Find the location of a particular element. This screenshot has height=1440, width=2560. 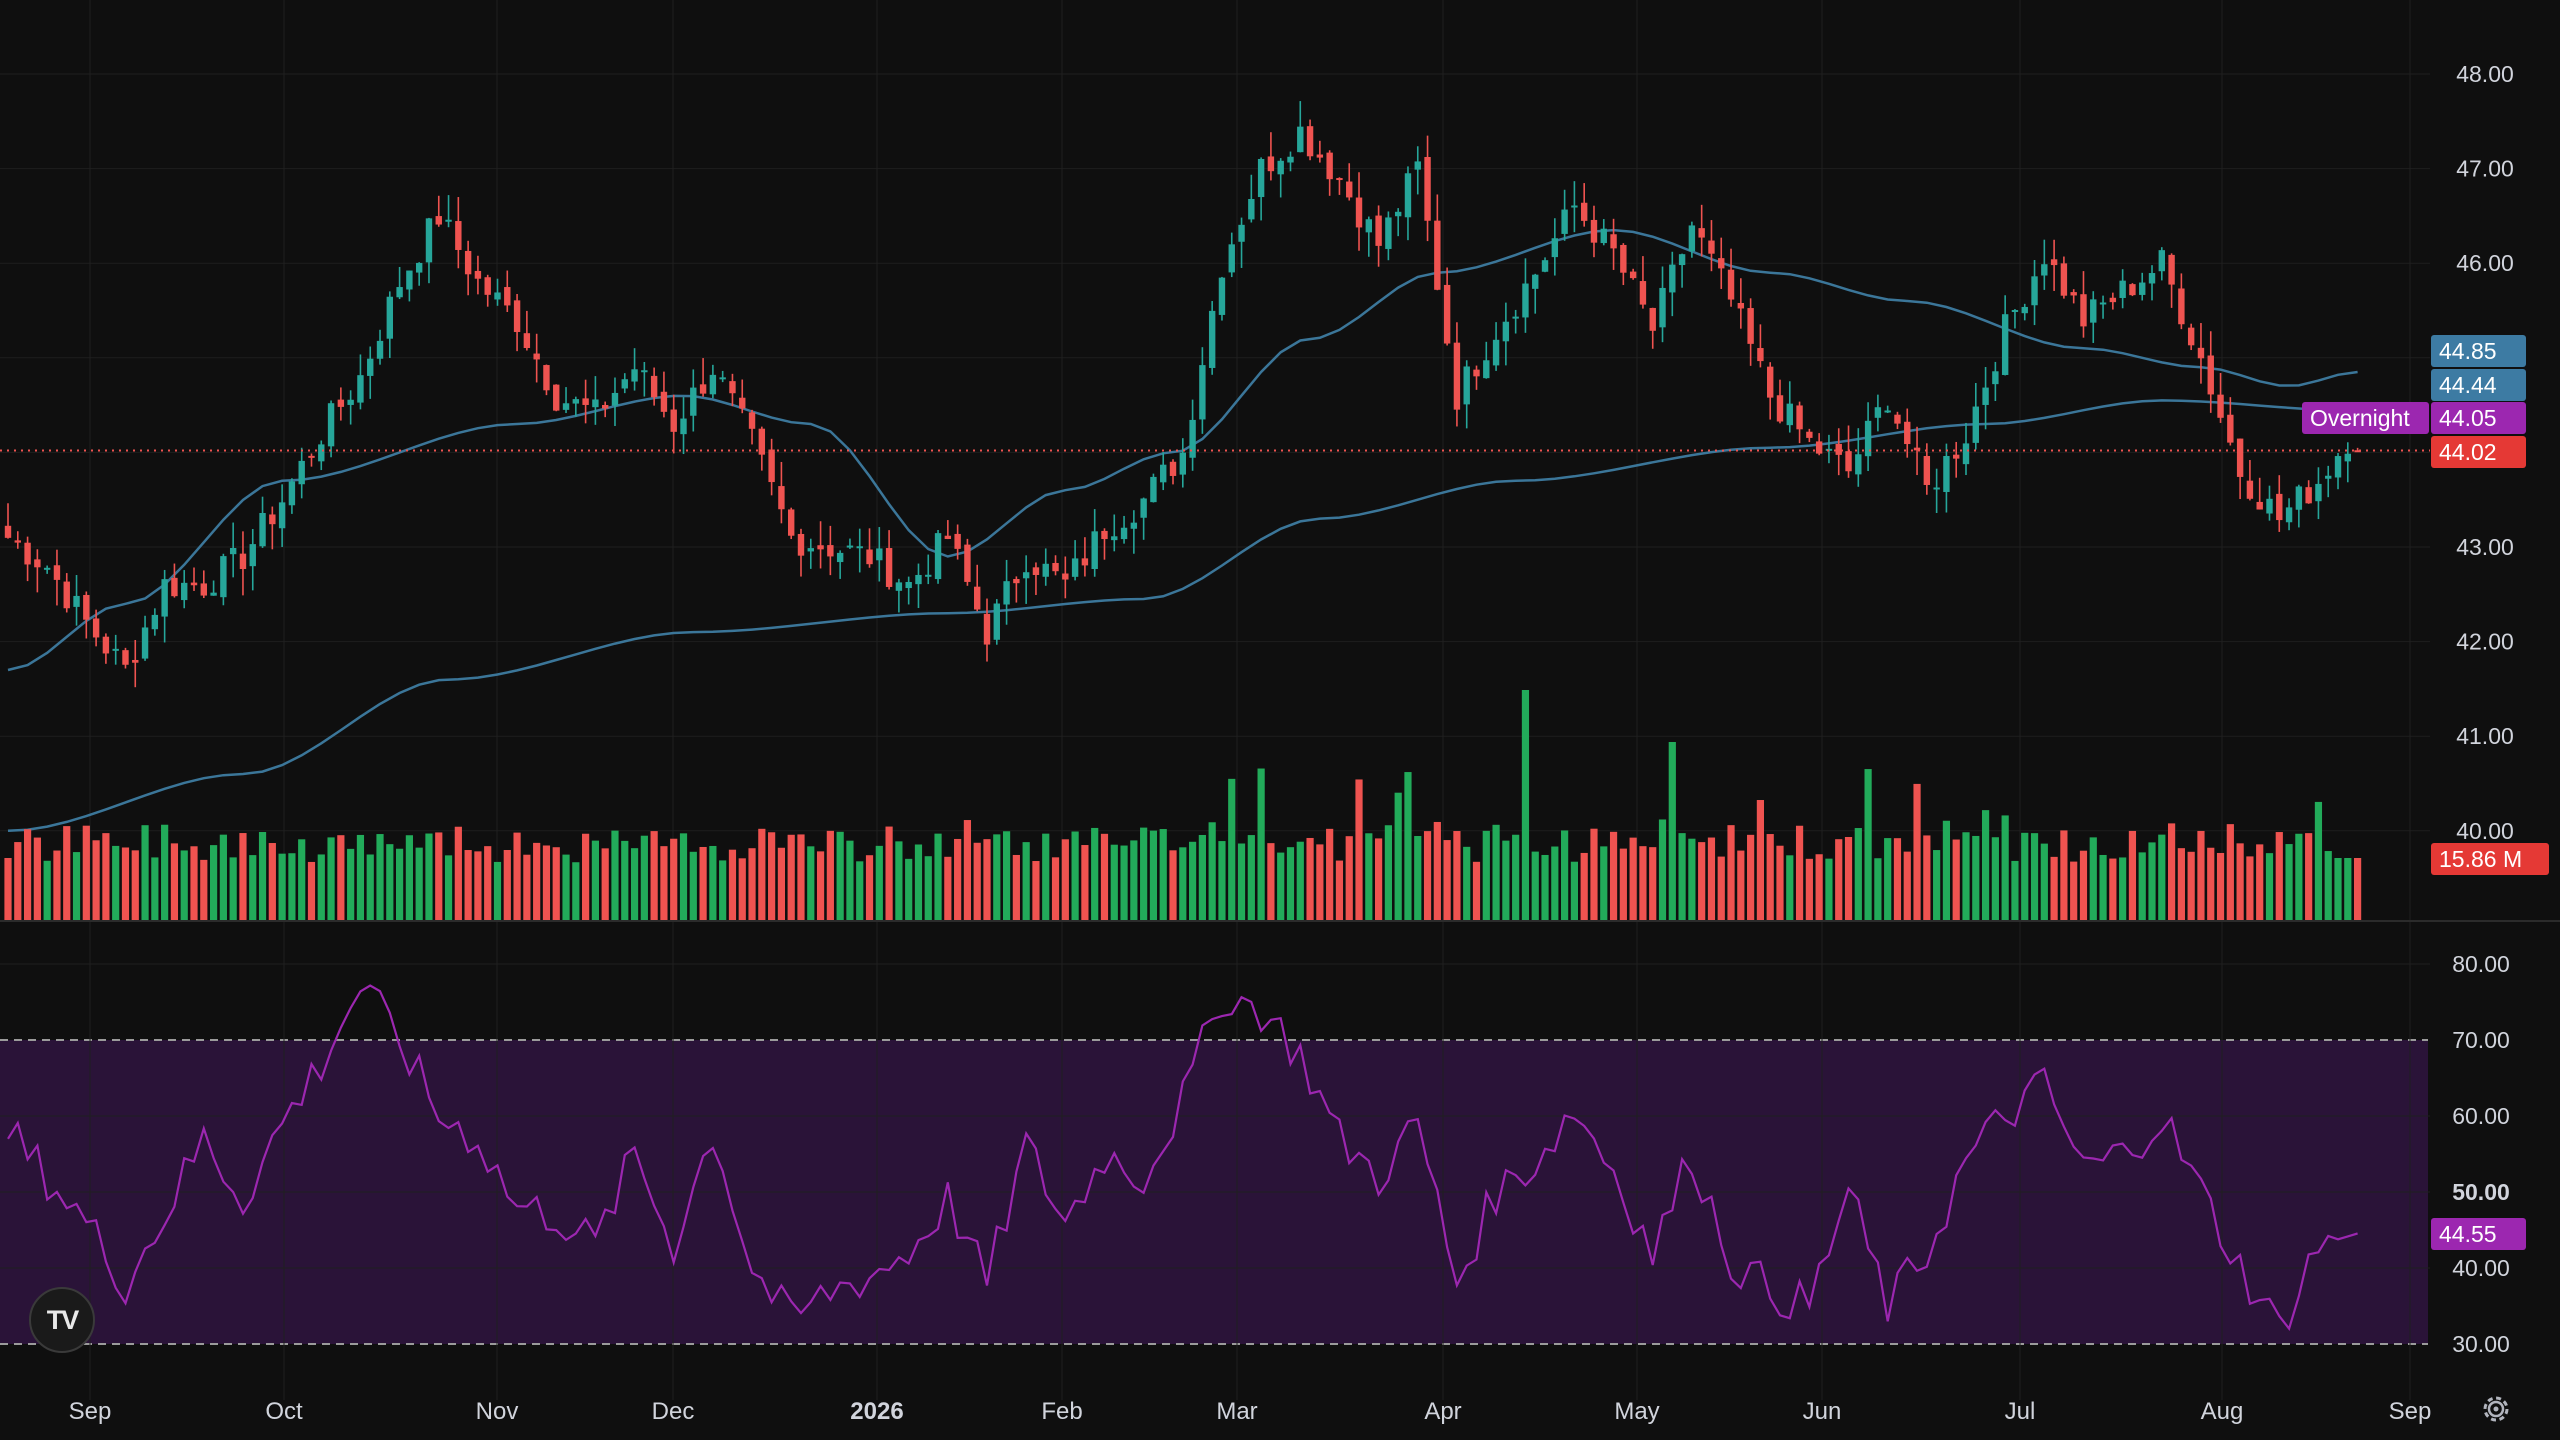

logo-text: TV is located at coordinates (62, 1319).